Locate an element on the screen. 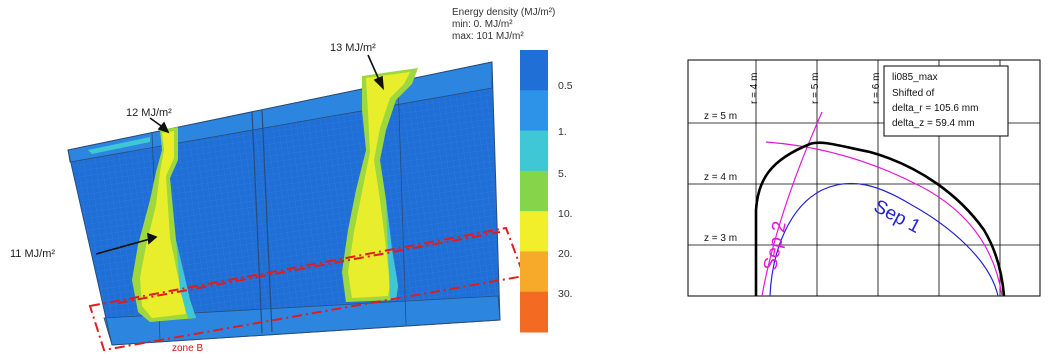 The height and width of the screenshot is (356, 1058). zone-b-label: zone B is located at coordinates (188, 348).